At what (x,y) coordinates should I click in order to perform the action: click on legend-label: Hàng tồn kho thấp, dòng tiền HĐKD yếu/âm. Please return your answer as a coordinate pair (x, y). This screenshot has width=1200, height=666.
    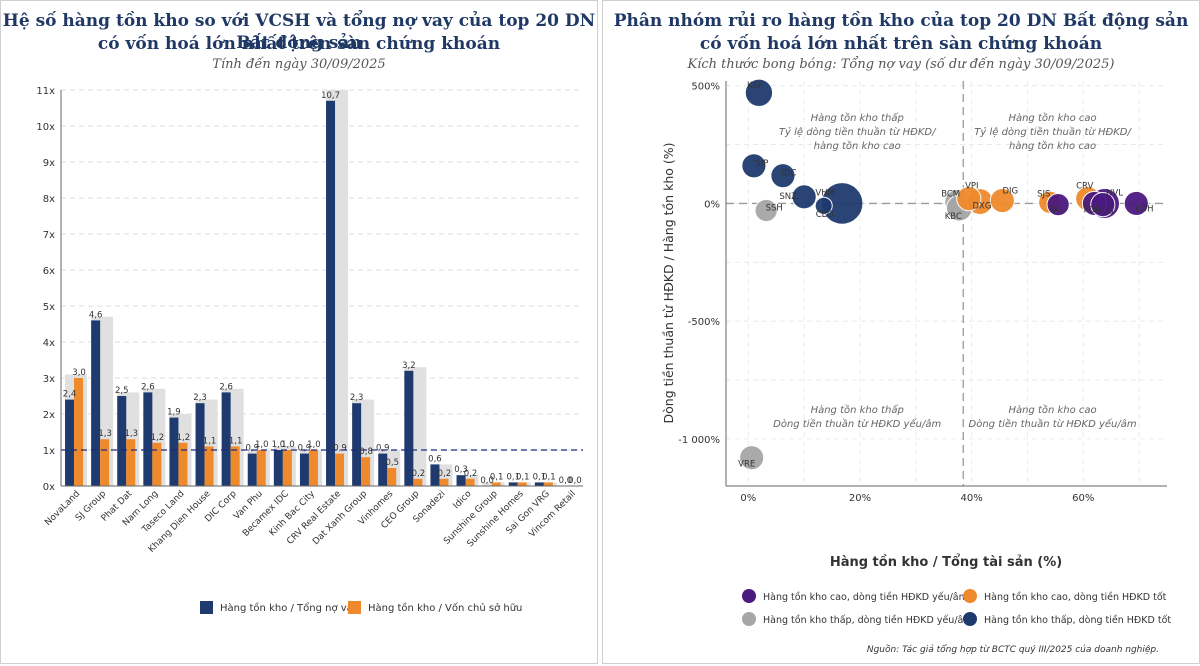
    Looking at the image, I should click on (868, 620).